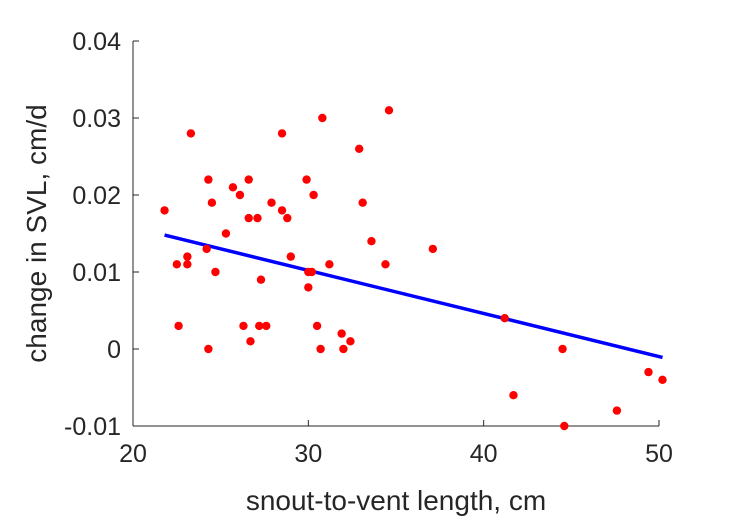  I want to click on y-tick-label: 0.03, so click(96, 119).